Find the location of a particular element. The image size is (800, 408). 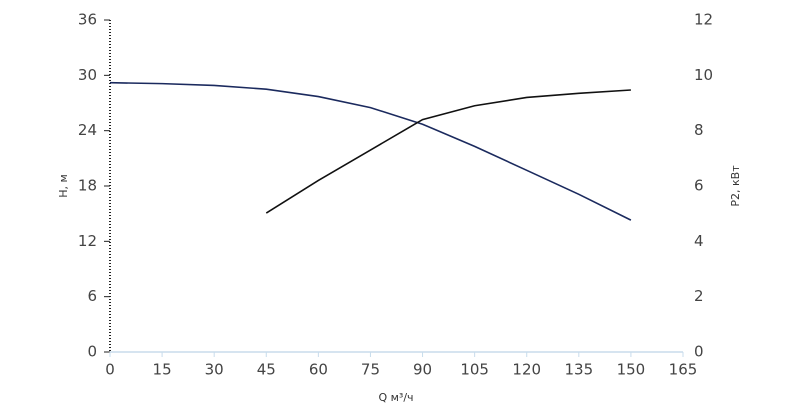

y-tick-label: 24 is located at coordinates (87, 130).